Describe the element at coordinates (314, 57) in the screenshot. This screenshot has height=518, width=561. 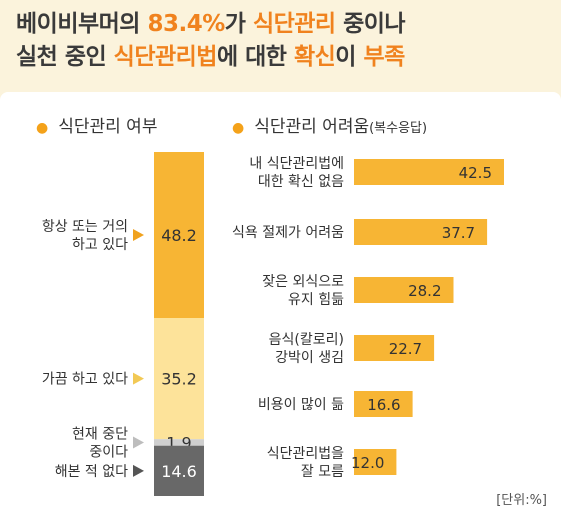
I see `headline-line-2-segment: 확신` at that location.